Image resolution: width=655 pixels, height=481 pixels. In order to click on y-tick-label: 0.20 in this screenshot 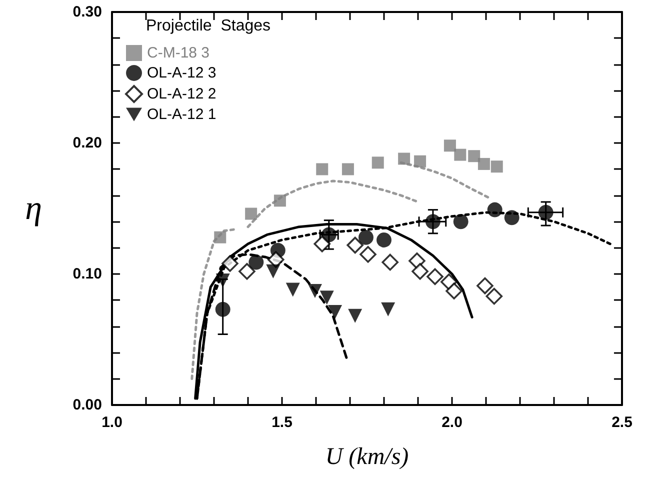, I will do `click(87, 143)`.